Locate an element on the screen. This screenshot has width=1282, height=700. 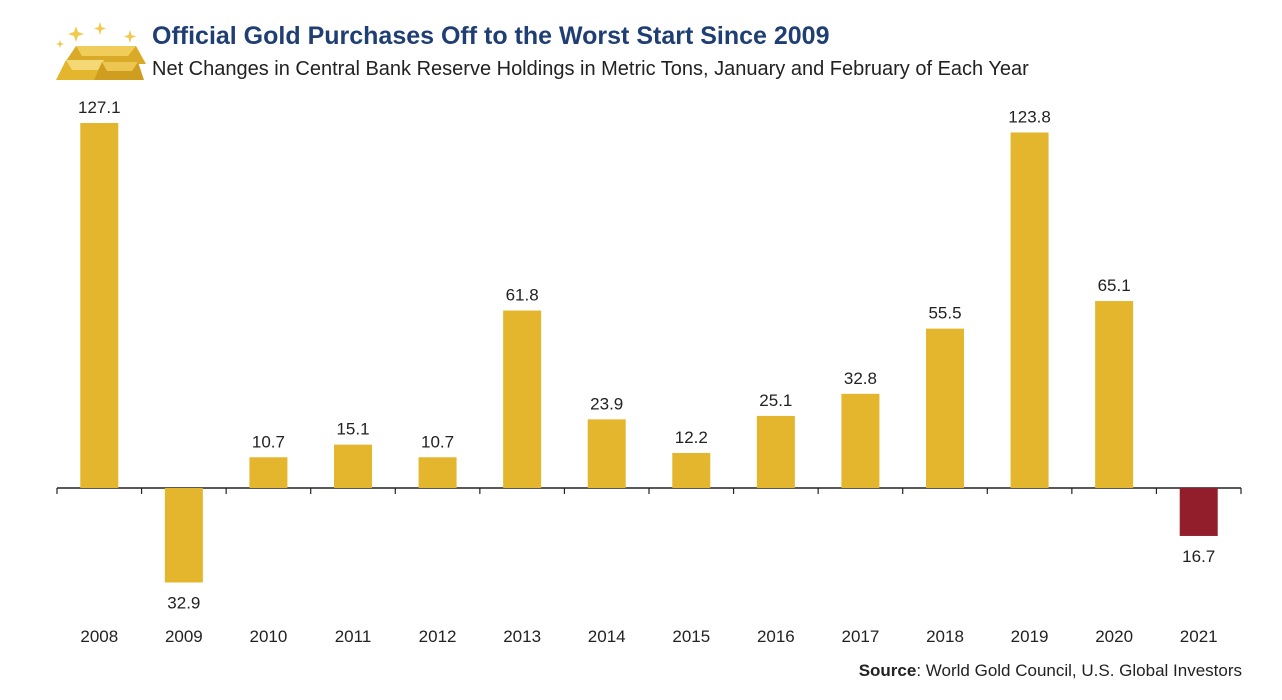
category-label-2019: 2019 is located at coordinates (1030, 636).